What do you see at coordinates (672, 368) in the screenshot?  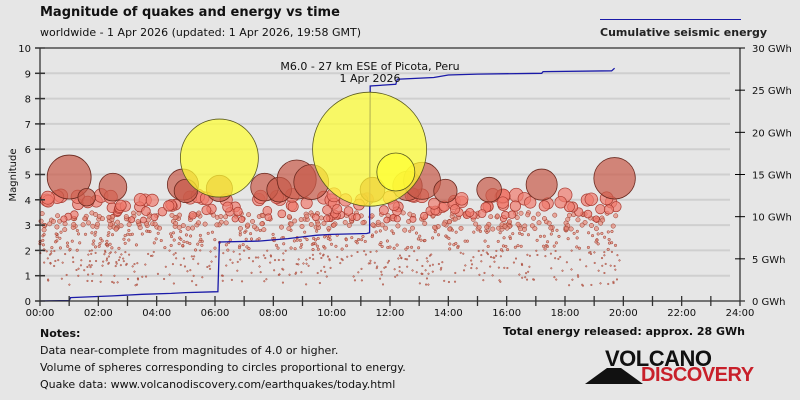 I see `volcanodiscovery-logo: VOLCANO DISCOVERY` at bounding box center [672, 368].